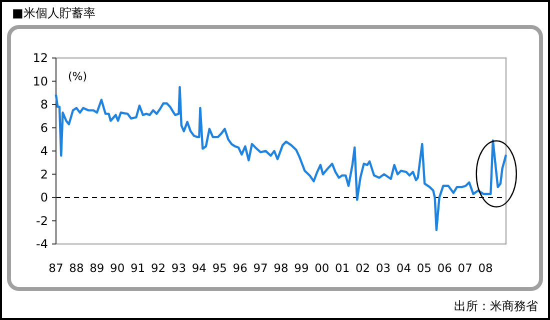  I want to click on x-tick-label: 05, so click(424, 268).